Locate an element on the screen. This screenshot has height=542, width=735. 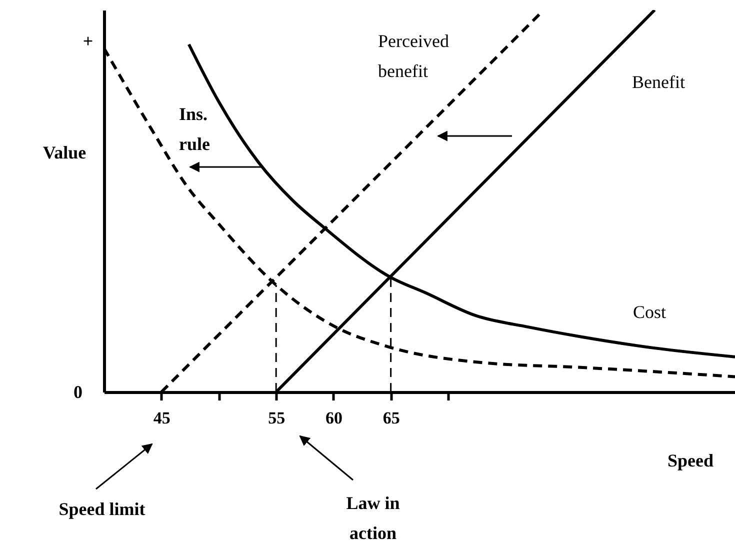
x-tick-label: 55 is located at coordinates (277, 418).